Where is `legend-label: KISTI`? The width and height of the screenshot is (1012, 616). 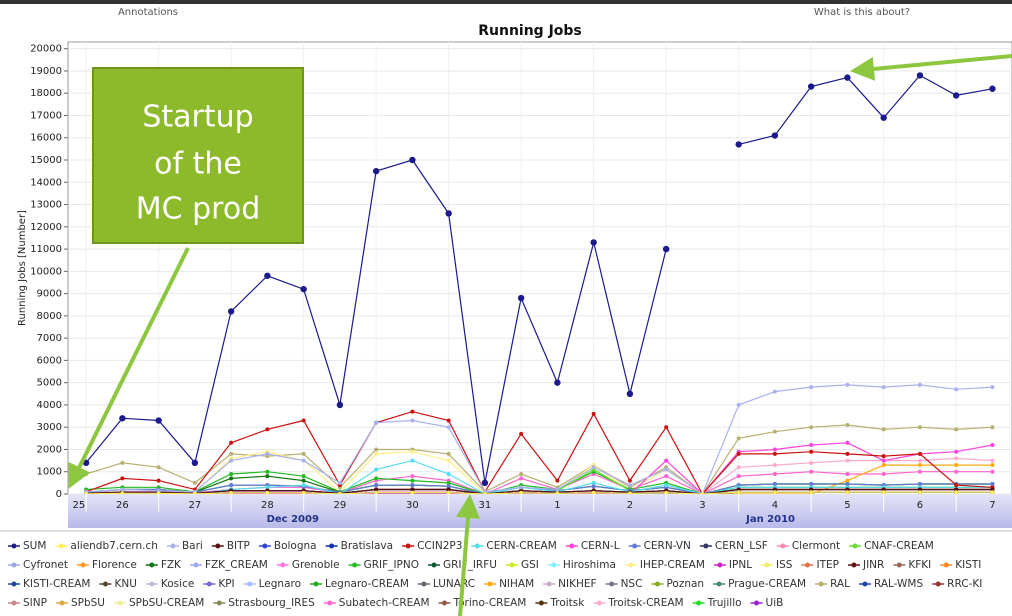 legend-label: KISTI is located at coordinates (968, 565).